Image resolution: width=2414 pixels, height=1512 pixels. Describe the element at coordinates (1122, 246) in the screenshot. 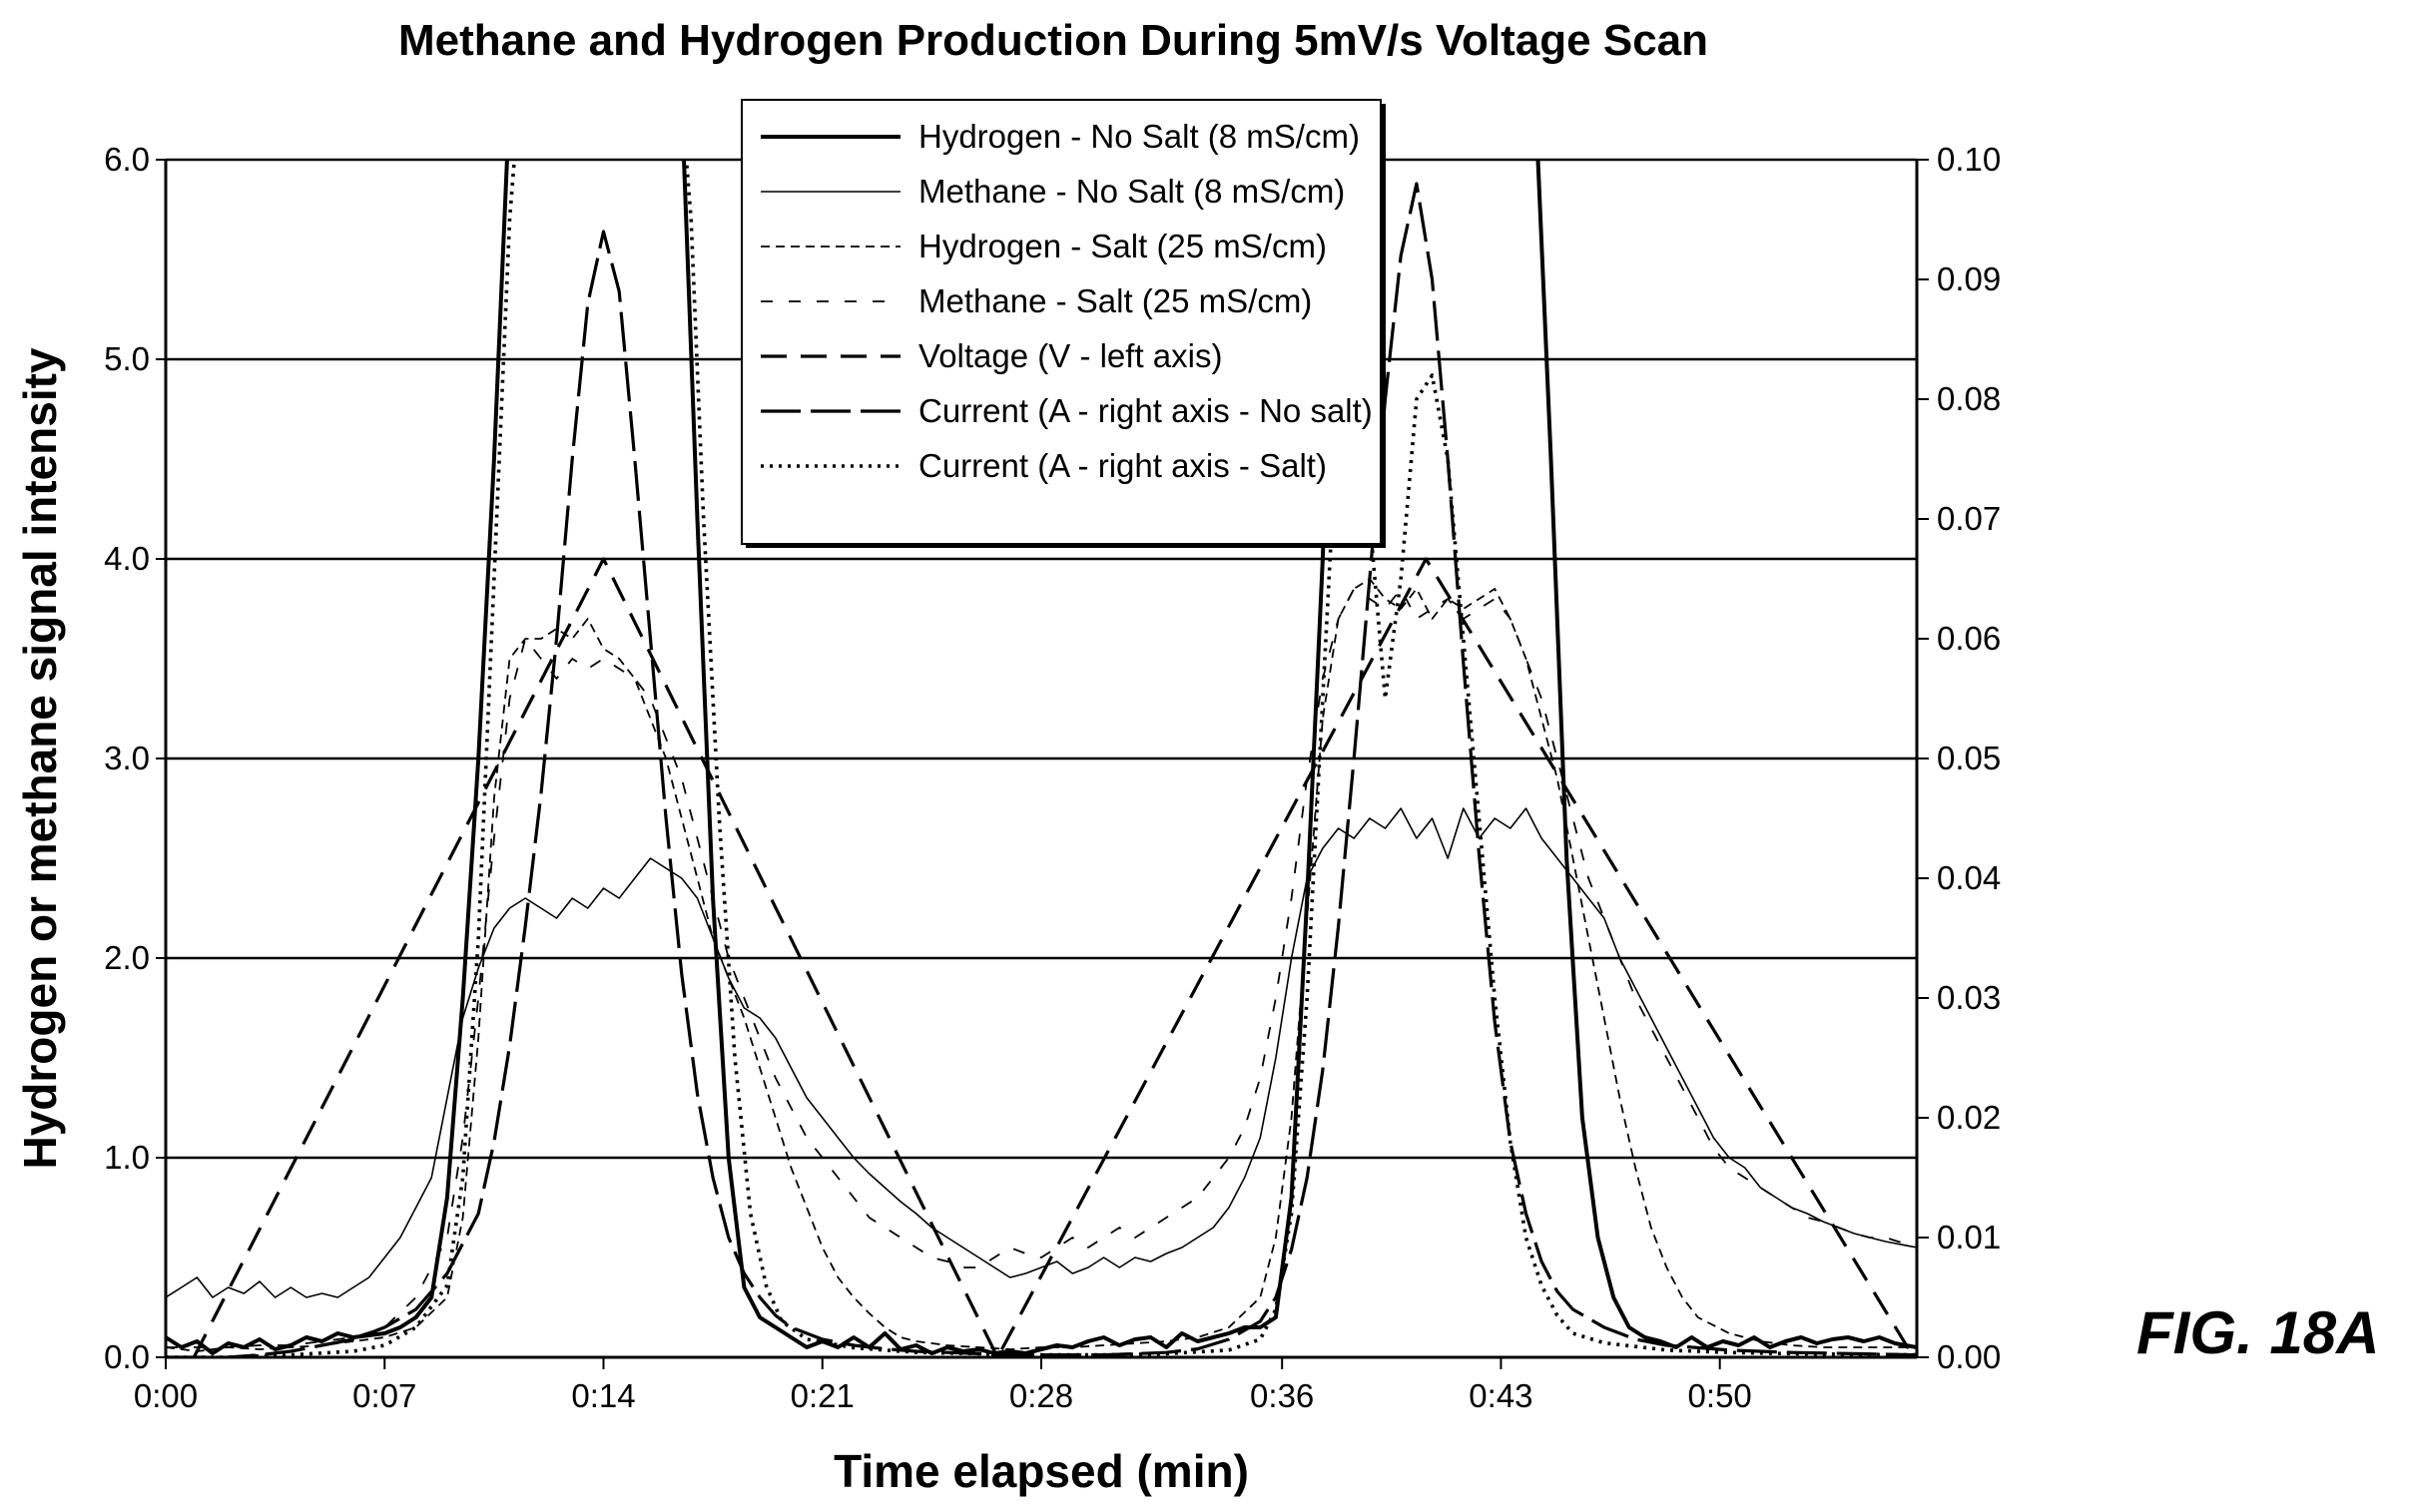

I see `legend-label-2: Hydrogen - Salt (25 mS/cm)` at that location.